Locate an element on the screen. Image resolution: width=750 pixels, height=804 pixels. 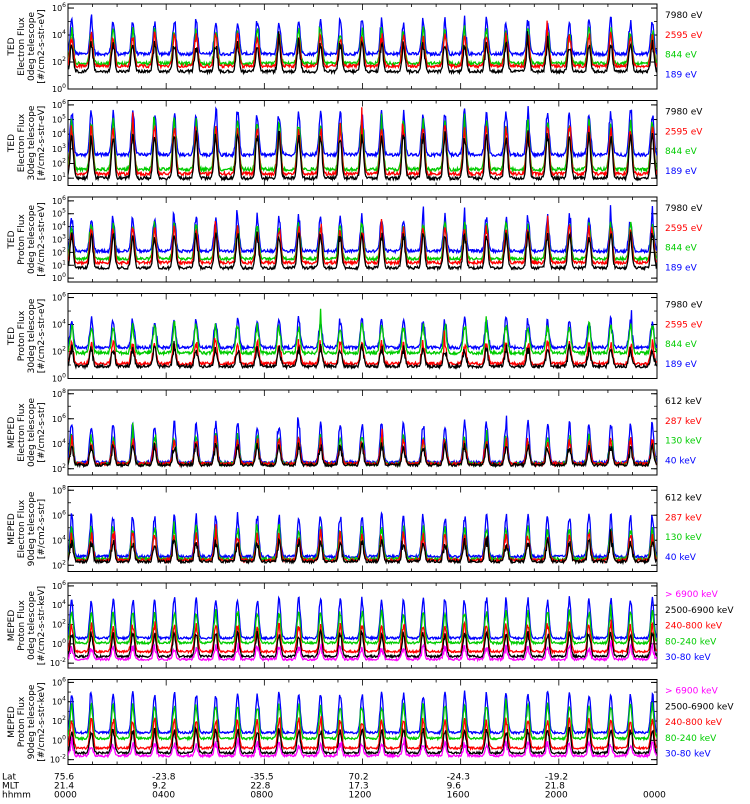
y-tick-label: 10⁸ is located at coordinates (59, 393).